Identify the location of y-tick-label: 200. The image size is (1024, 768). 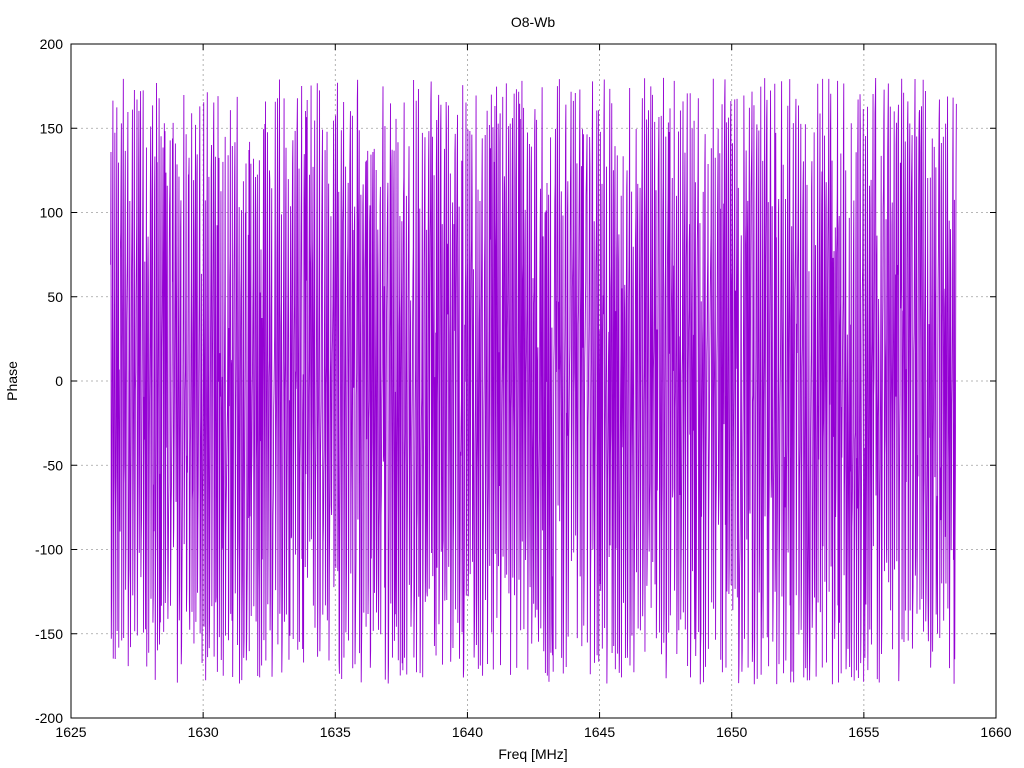
(52, 44).